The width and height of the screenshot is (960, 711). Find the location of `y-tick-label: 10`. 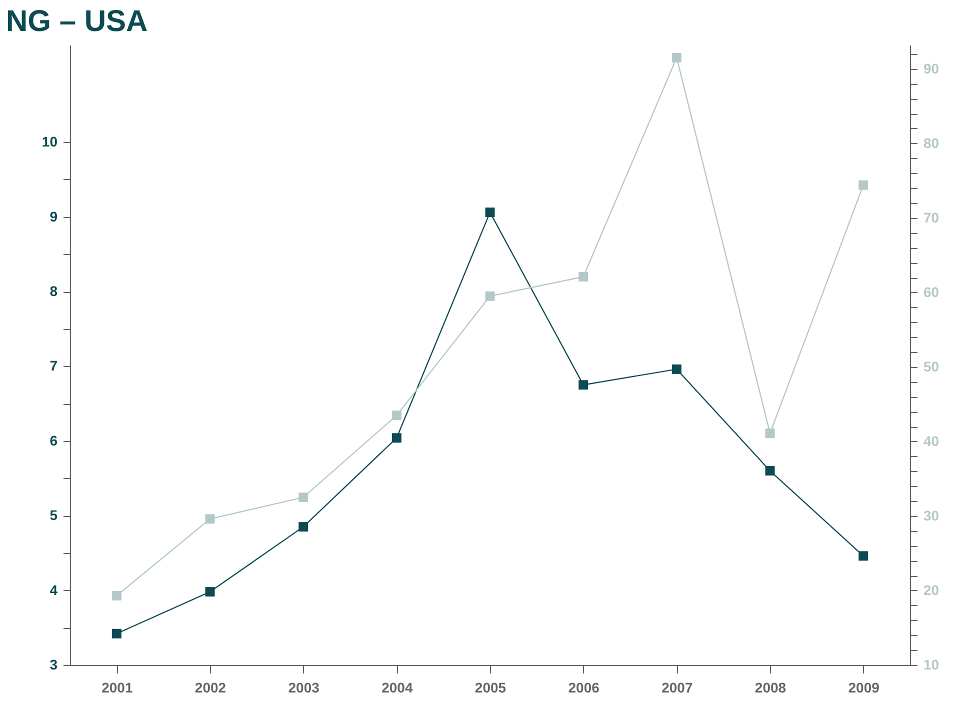

y-tick-label: 10 is located at coordinates (50, 142).